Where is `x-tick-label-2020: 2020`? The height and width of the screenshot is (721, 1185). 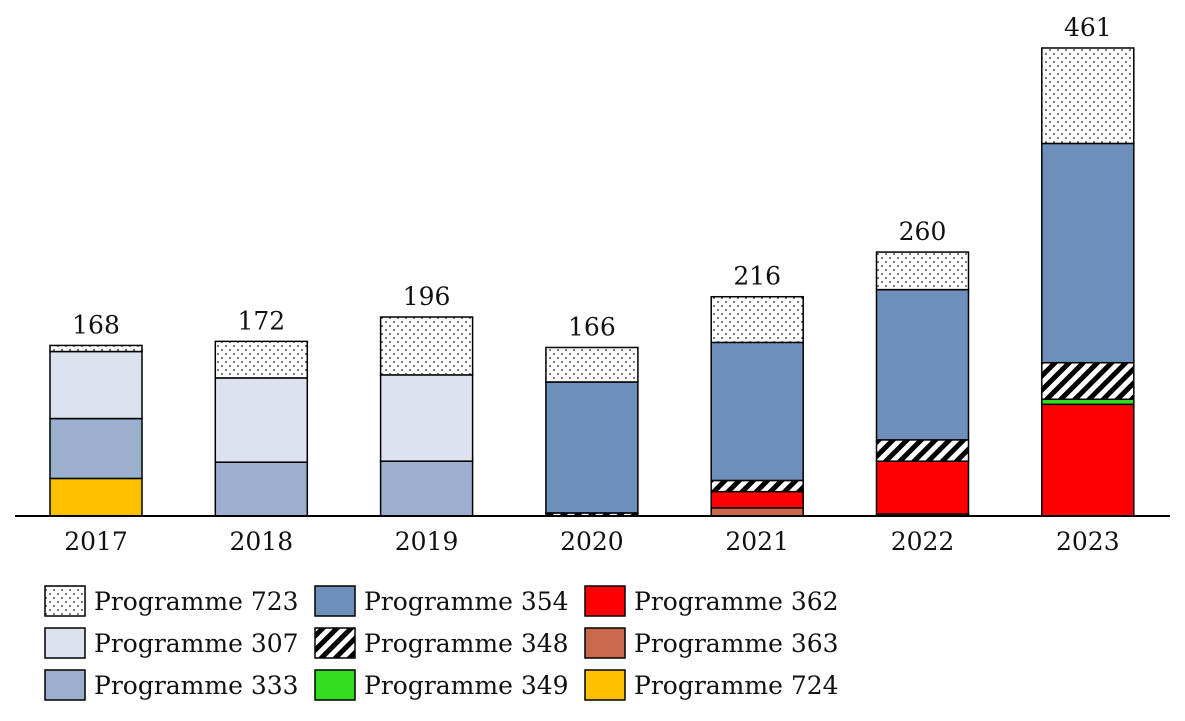
x-tick-label-2020: 2020 is located at coordinates (592, 541).